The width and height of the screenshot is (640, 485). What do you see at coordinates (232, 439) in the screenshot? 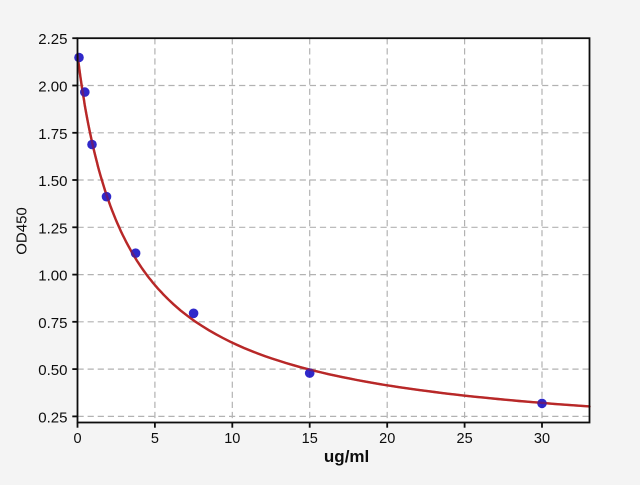
I see `svg-text: 10` at bounding box center [232, 439].